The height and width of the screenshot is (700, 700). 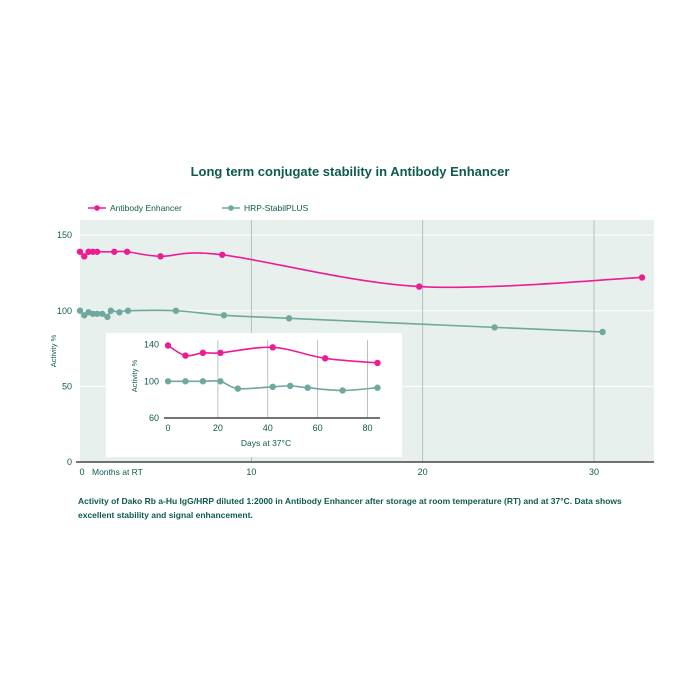 What do you see at coordinates (151, 381) in the screenshot?
I see `inset-ytick-label: 100` at bounding box center [151, 381].